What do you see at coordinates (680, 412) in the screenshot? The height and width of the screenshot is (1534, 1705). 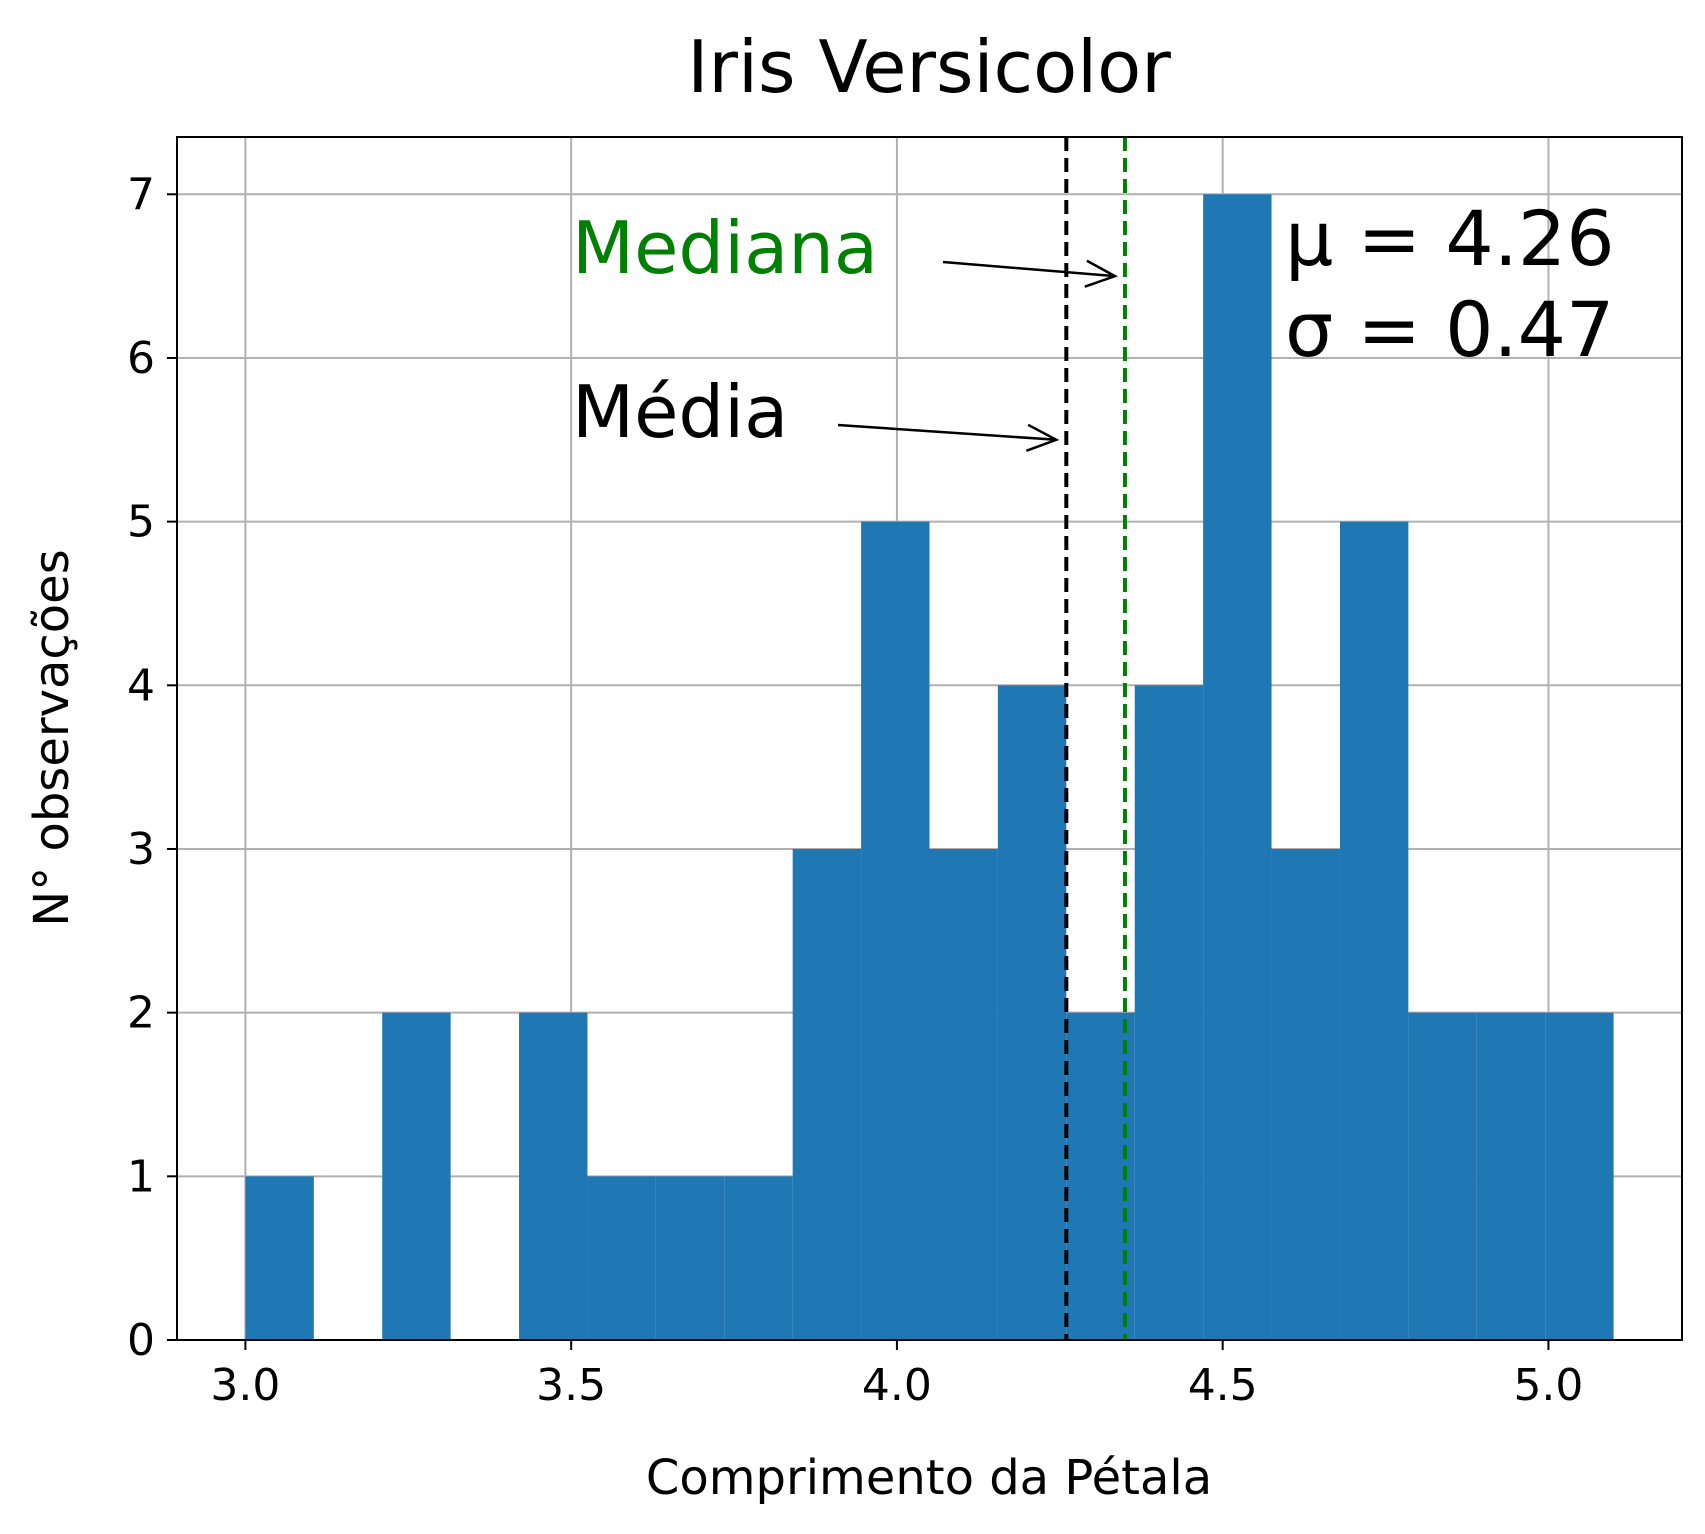 I see `mean-annotation-label: Média` at bounding box center [680, 412].